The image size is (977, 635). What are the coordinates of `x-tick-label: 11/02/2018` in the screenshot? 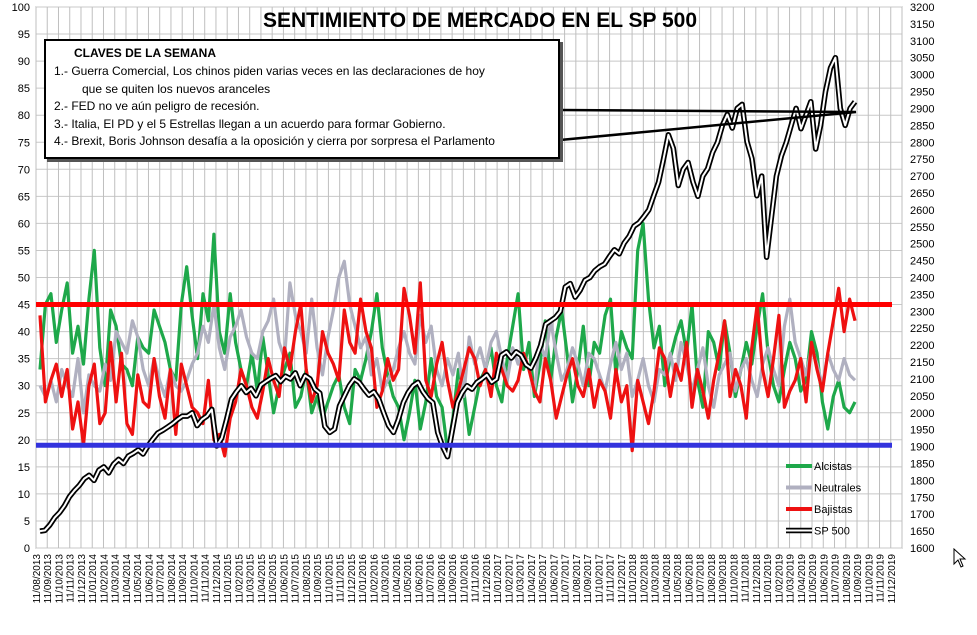 It's located at (644, 579).